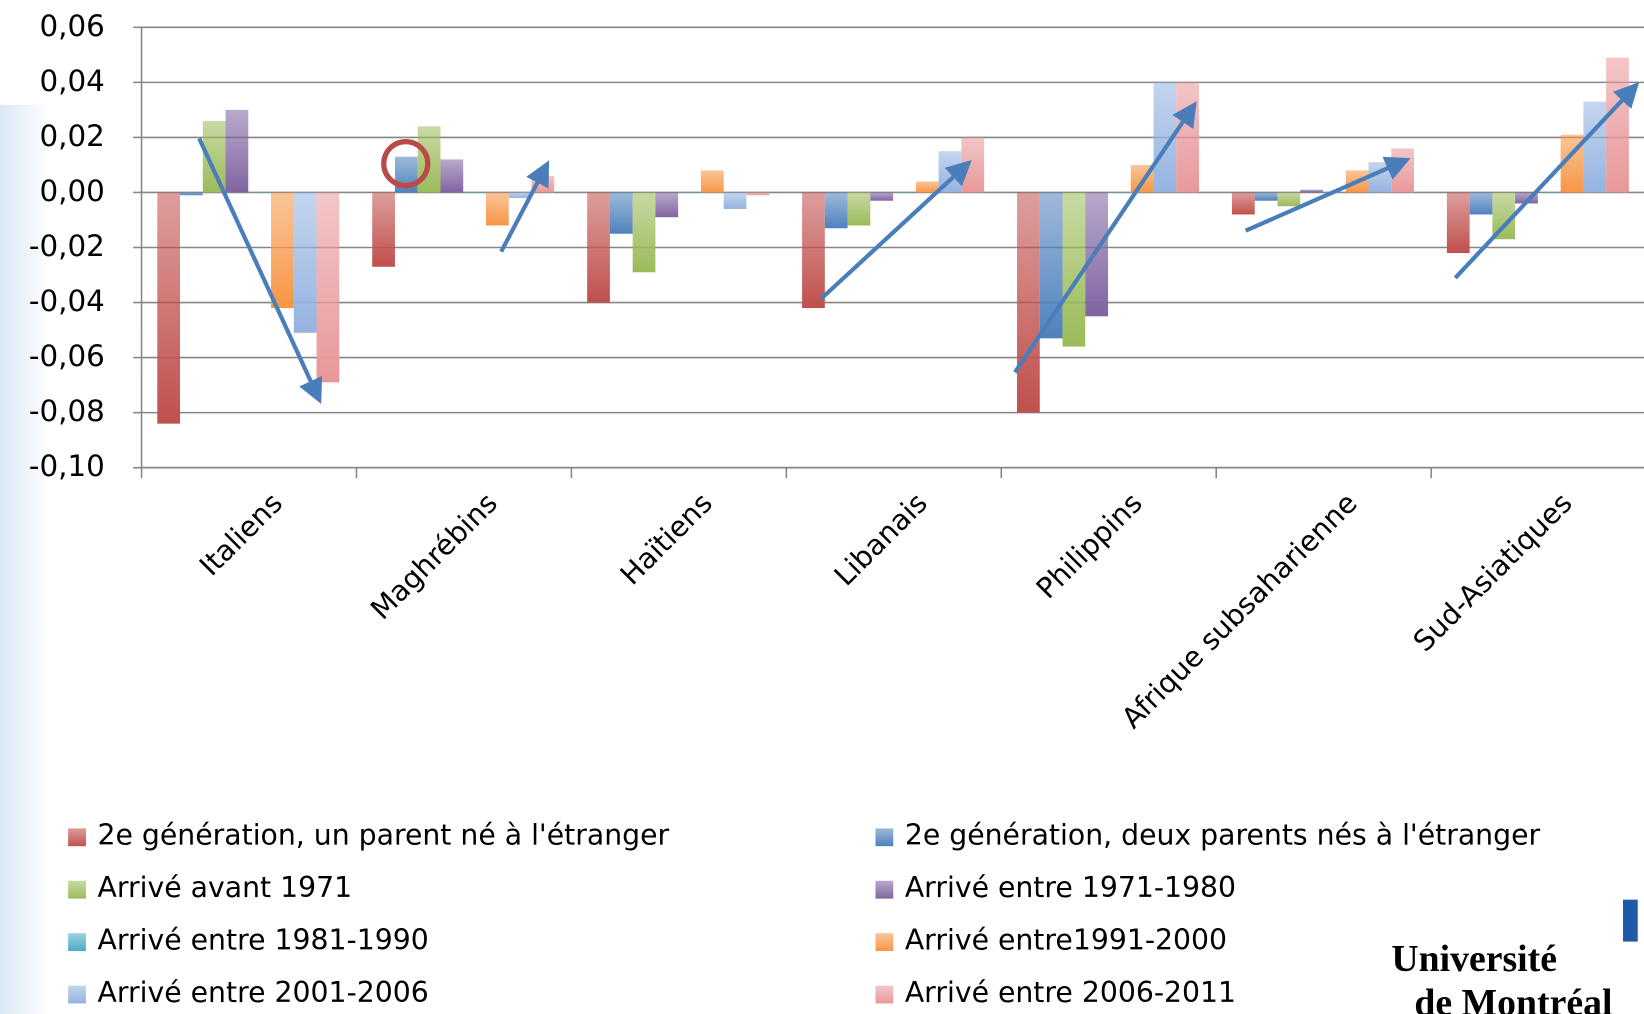  What do you see at coordinates (1630, 920) in the screenshot?
I see `logo-mark` at bounding box center [1630, 920].